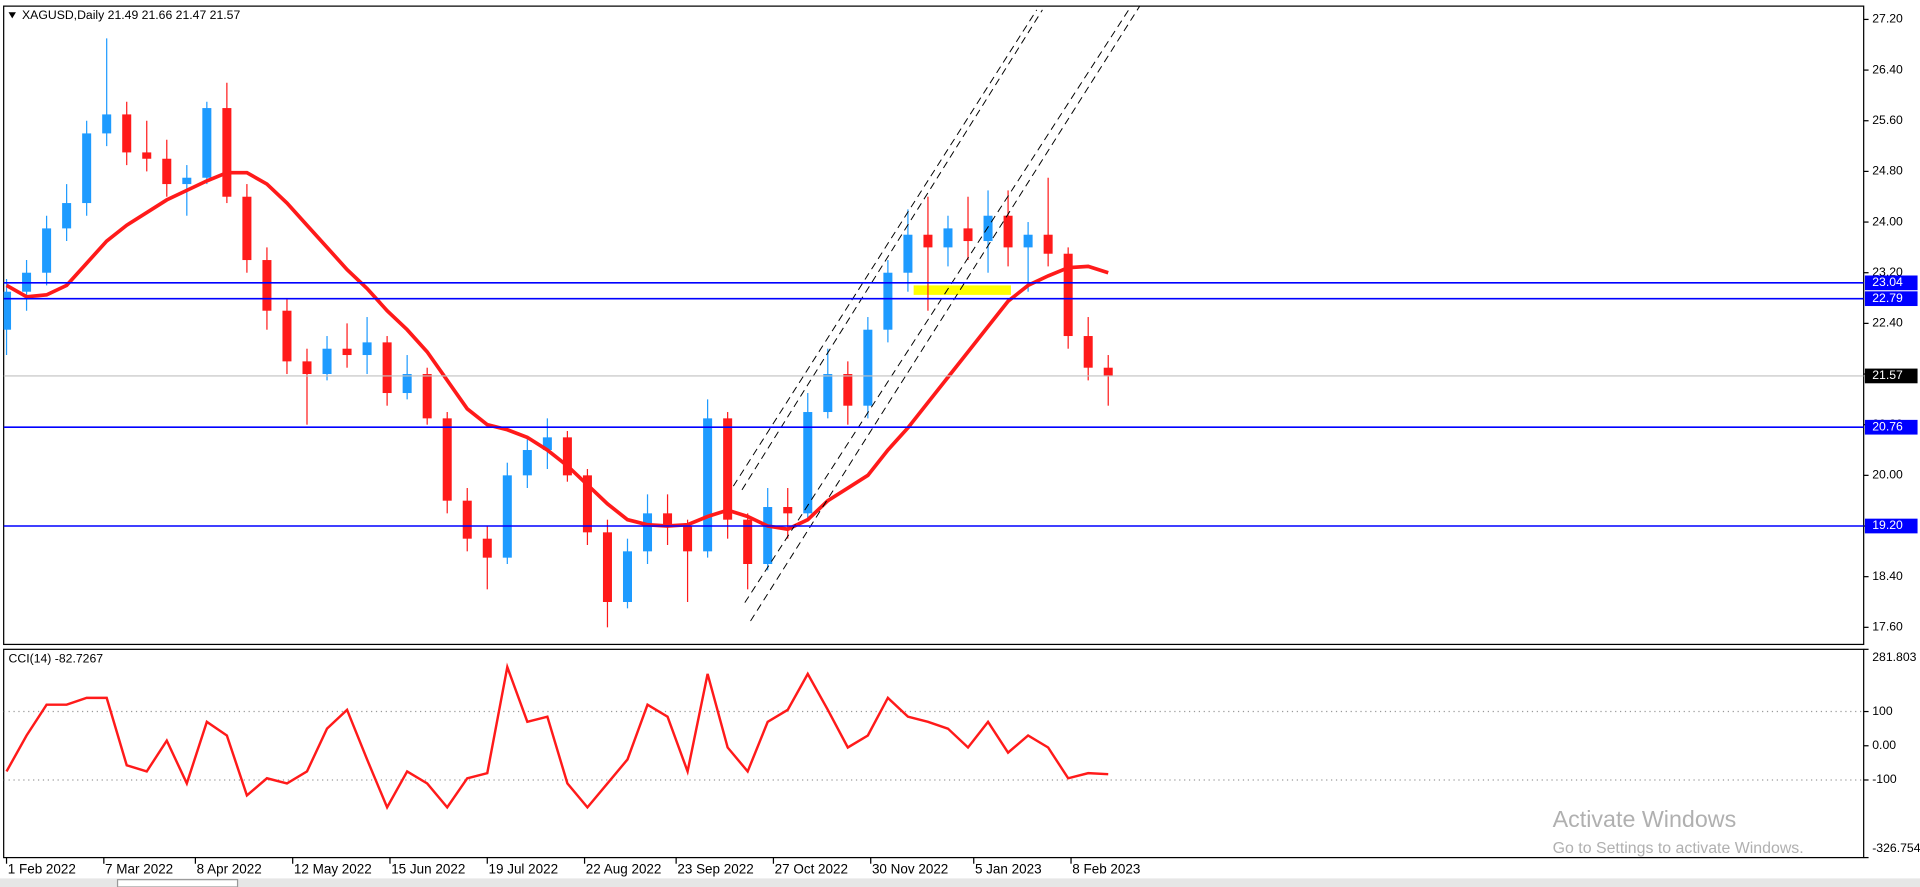 This screenshot has width=1920, height=887. Describe the element at coordinates (1887, 272) in the screenshot. I see `y-tick-label: 23.20` at that location.